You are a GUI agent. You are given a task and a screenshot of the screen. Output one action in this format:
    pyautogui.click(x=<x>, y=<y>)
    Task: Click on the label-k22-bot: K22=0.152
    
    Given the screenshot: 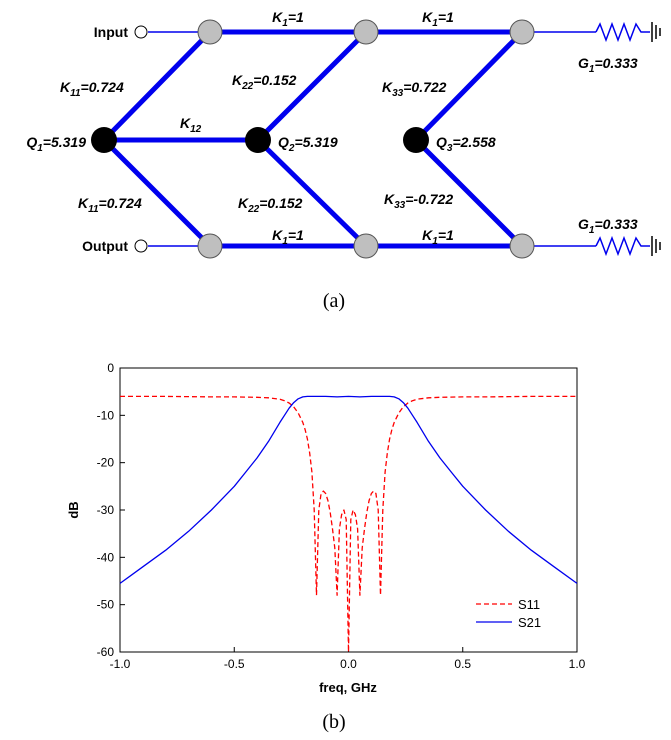 What is the action you would take?
    pyautogui.click(x=270, y=205)
    